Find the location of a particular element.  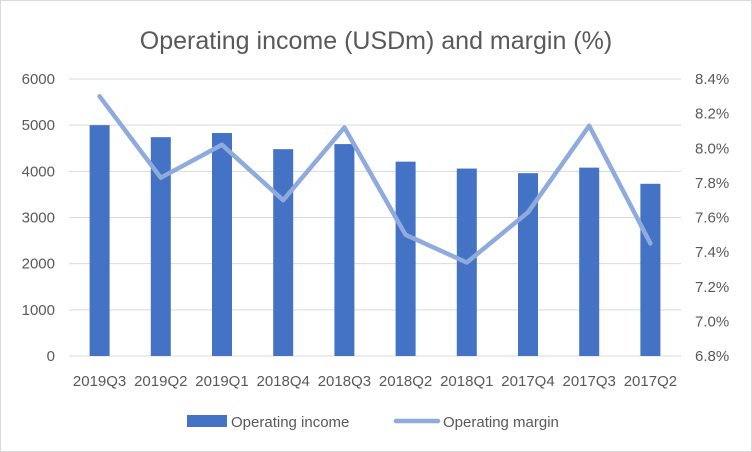

y2-tick-label: 8.2% is located at coordinates (712, 114).